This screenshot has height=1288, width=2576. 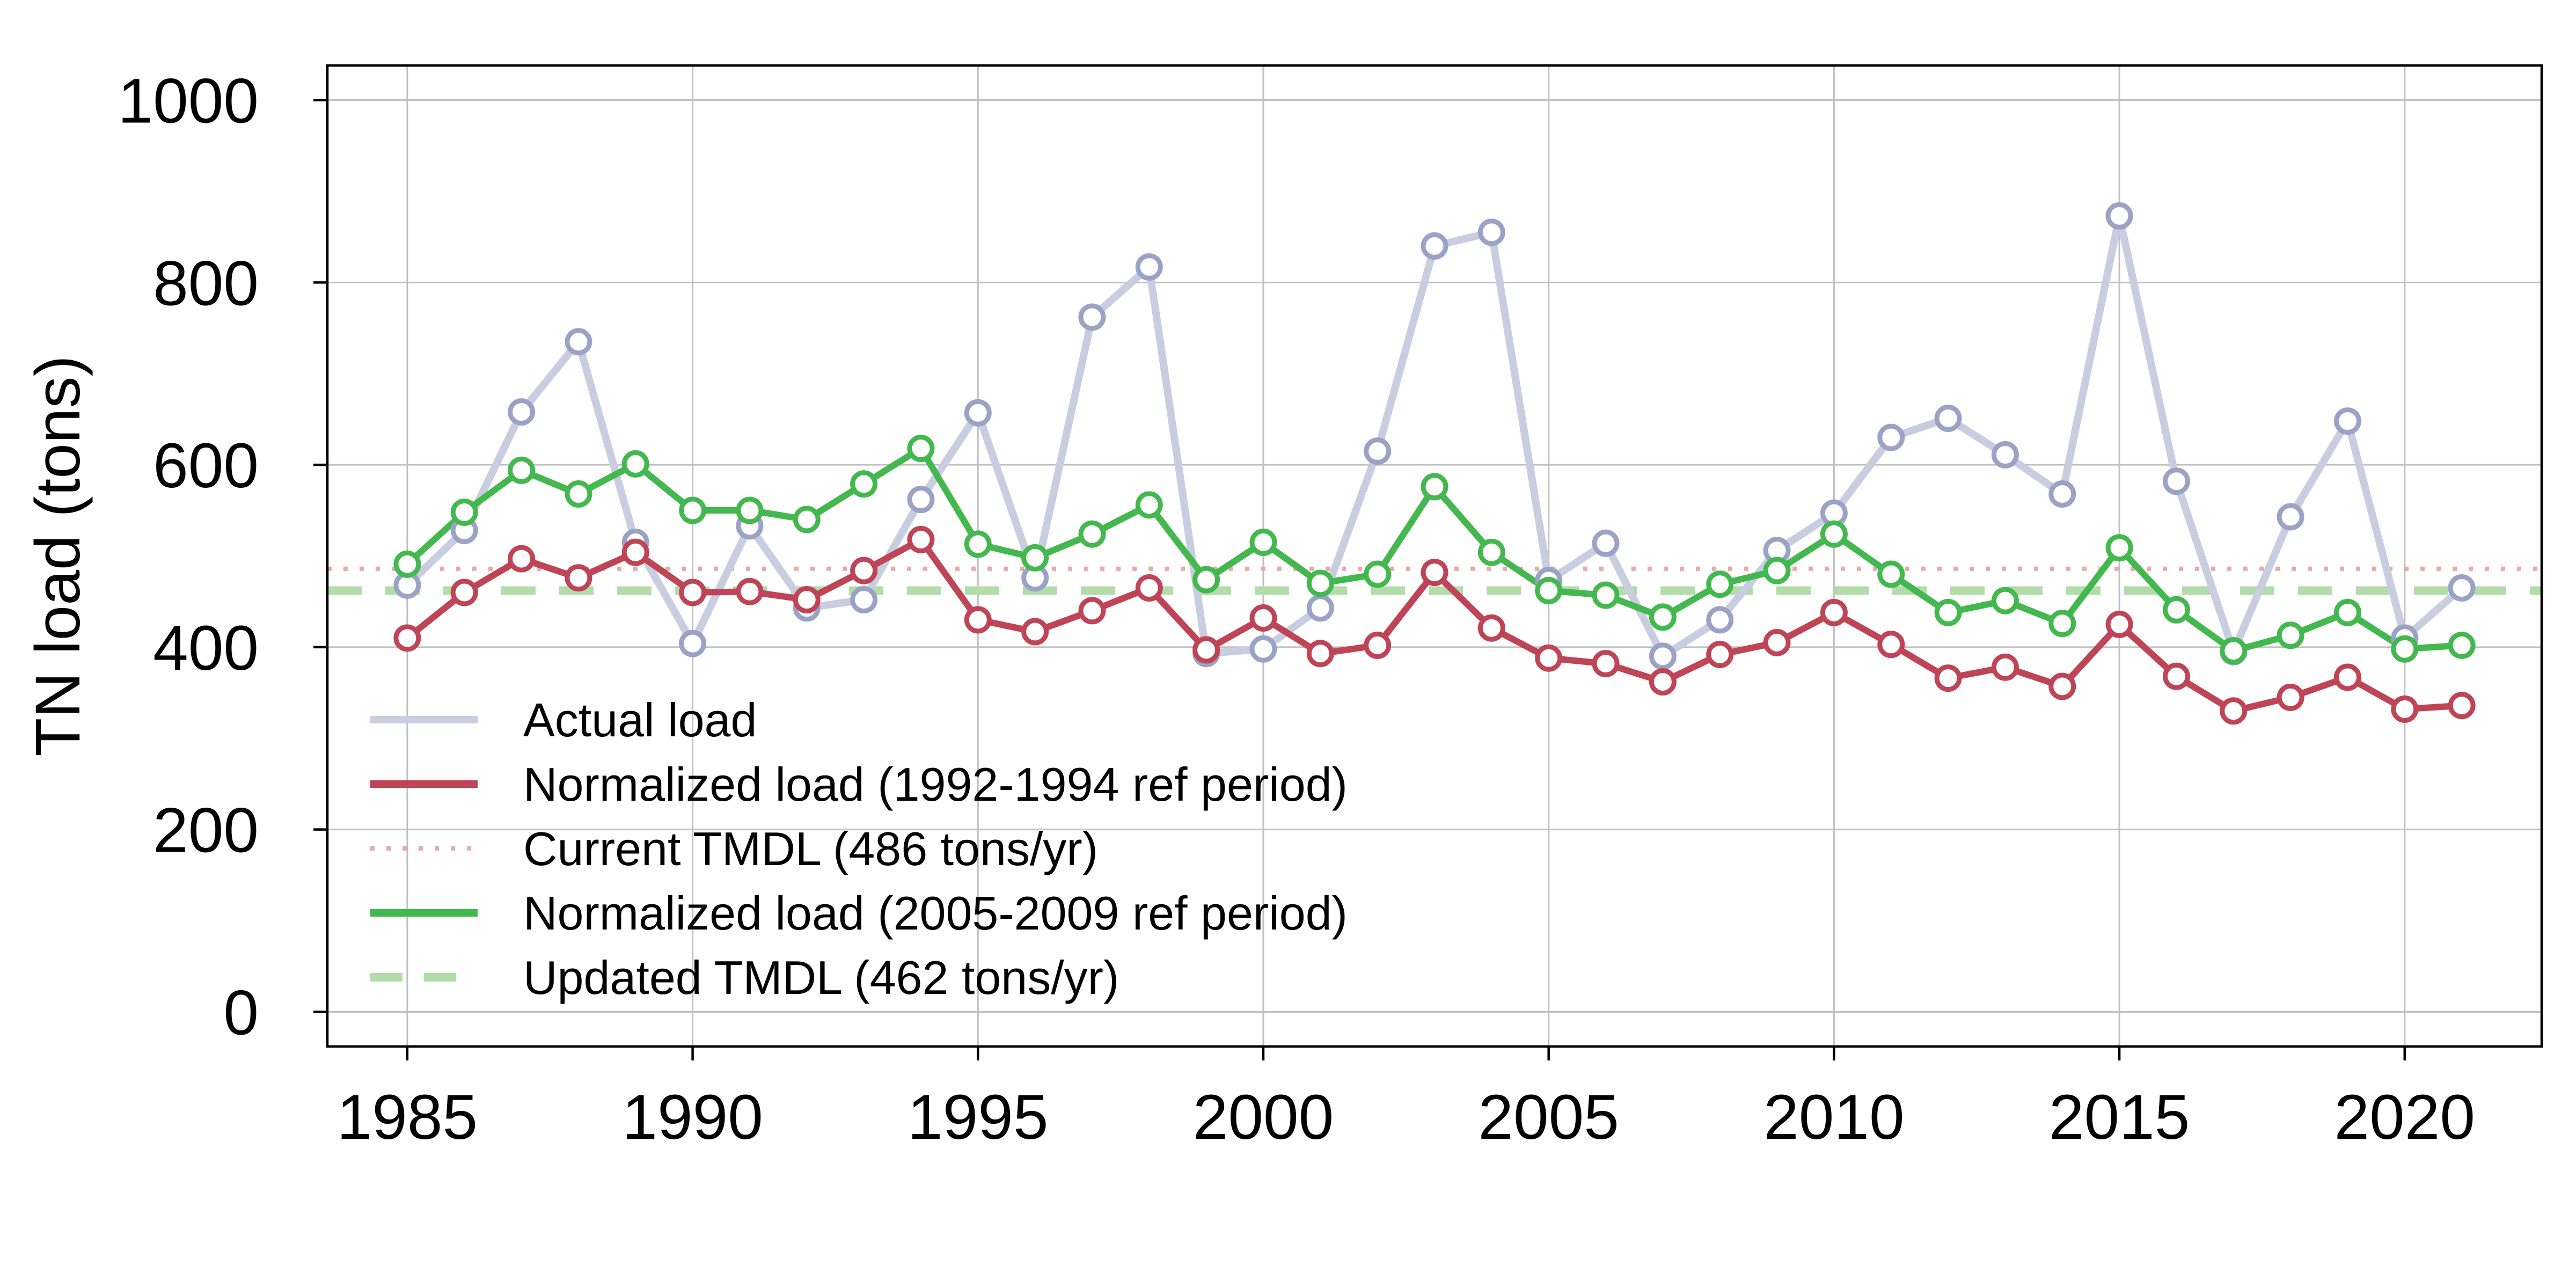 What do you see at coordinates (407, 1117) in the screenshot?
I see `x-tick-label: 1985` at bounding box center [407, 1117].